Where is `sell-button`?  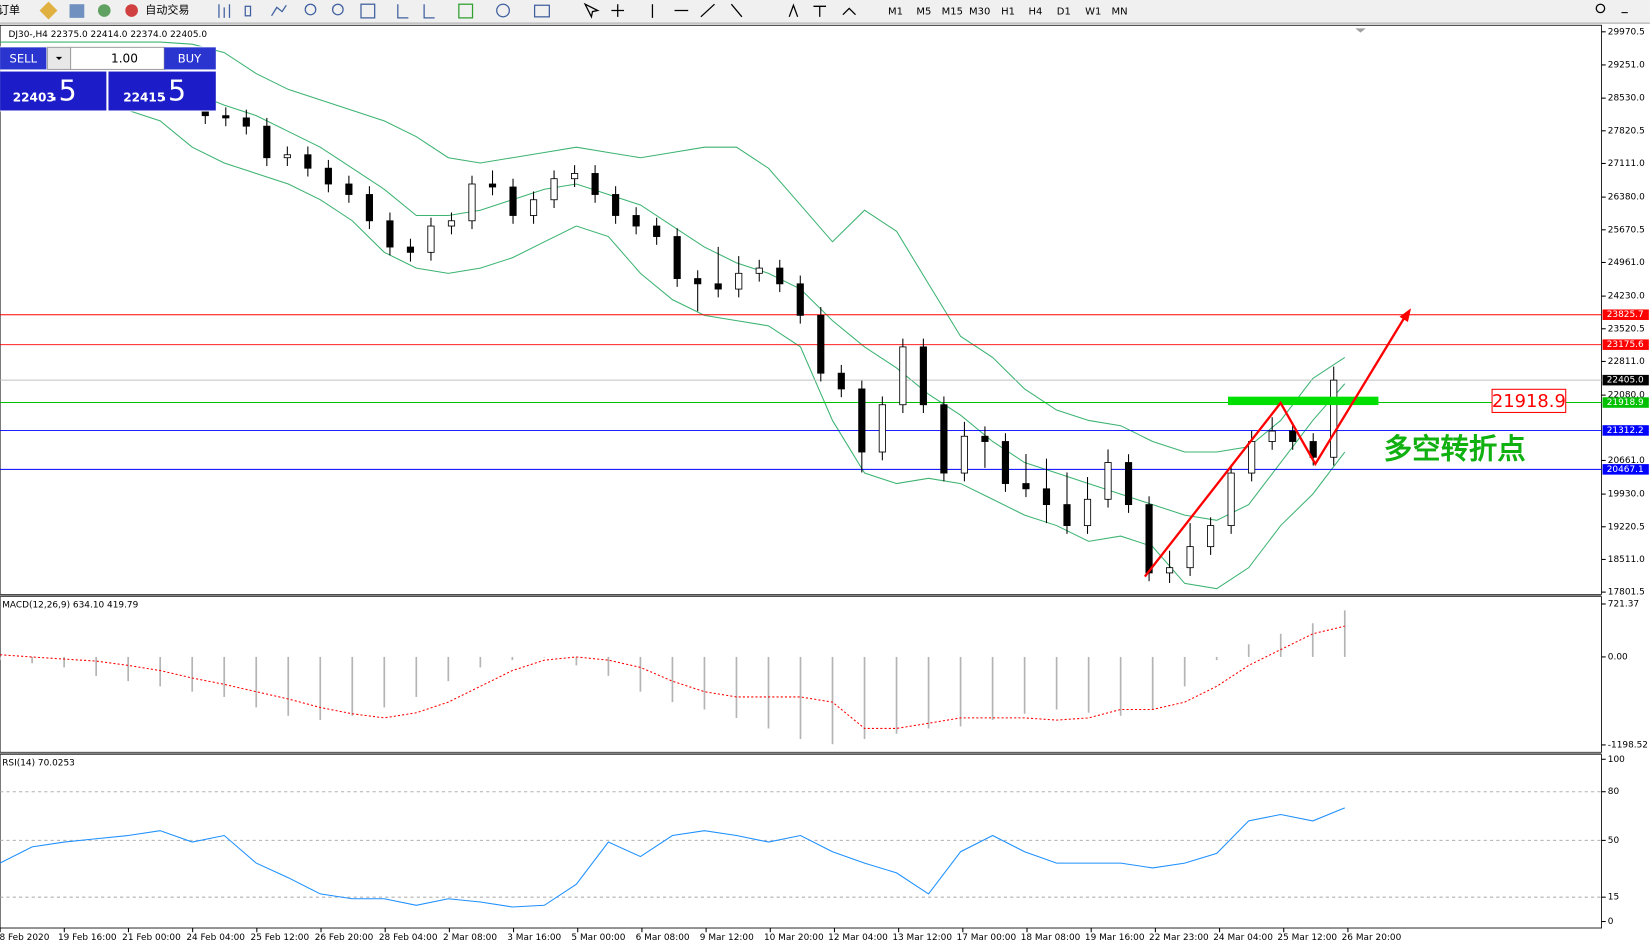 sell-button is located at coordinates (23, 58).